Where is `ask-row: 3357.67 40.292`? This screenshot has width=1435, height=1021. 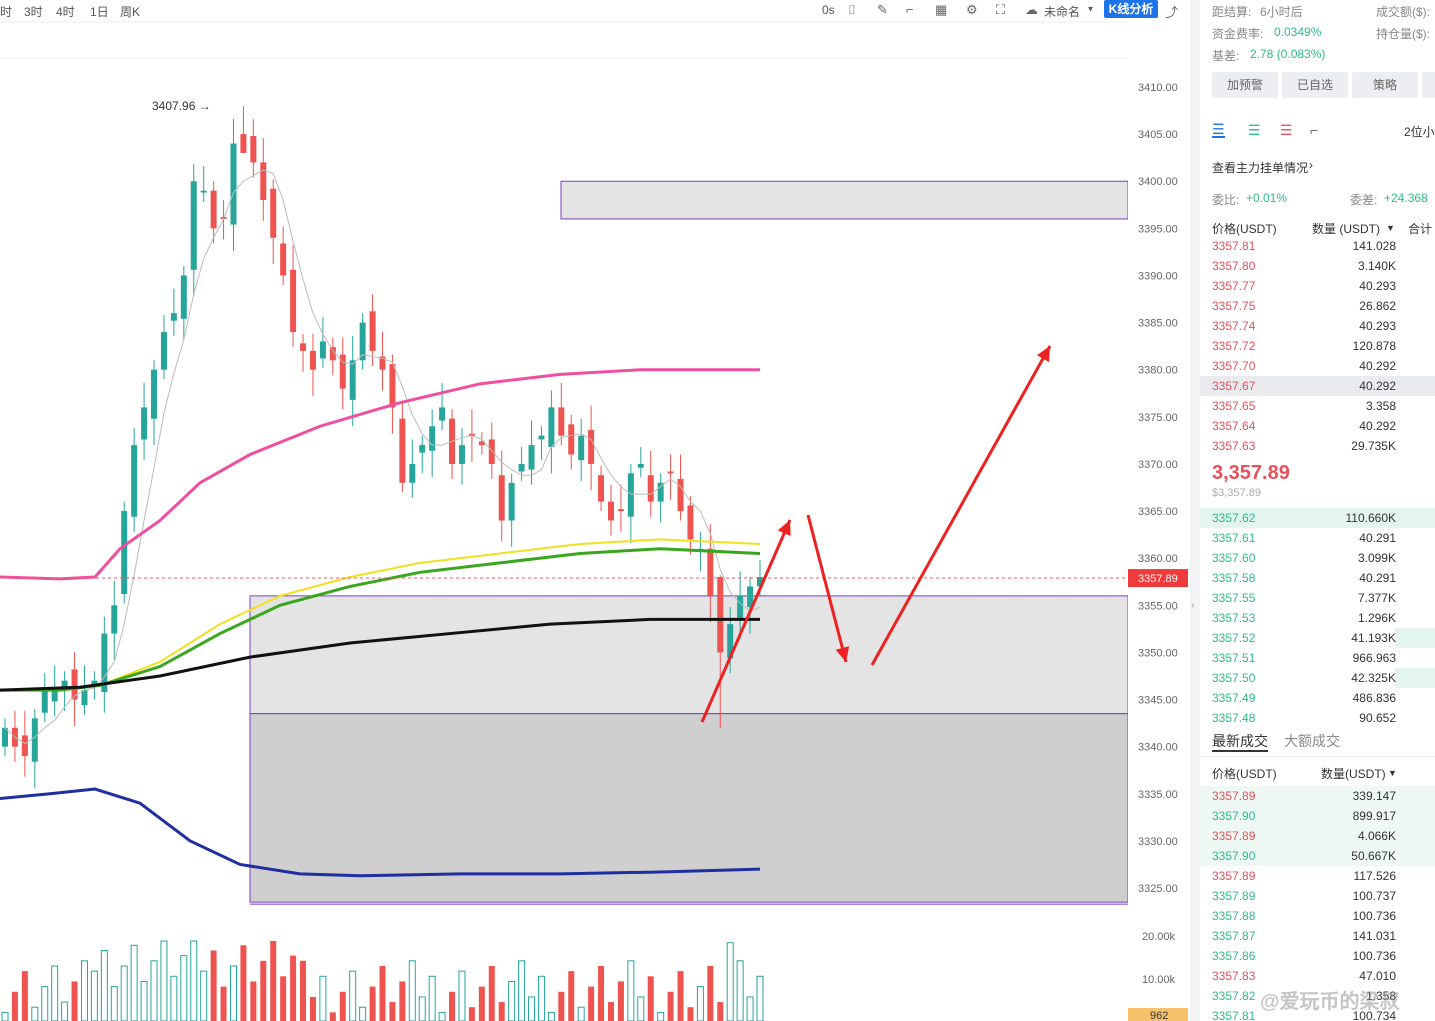
ask-row: 3357.67 40.292 is located at coordinates (1317, 386).